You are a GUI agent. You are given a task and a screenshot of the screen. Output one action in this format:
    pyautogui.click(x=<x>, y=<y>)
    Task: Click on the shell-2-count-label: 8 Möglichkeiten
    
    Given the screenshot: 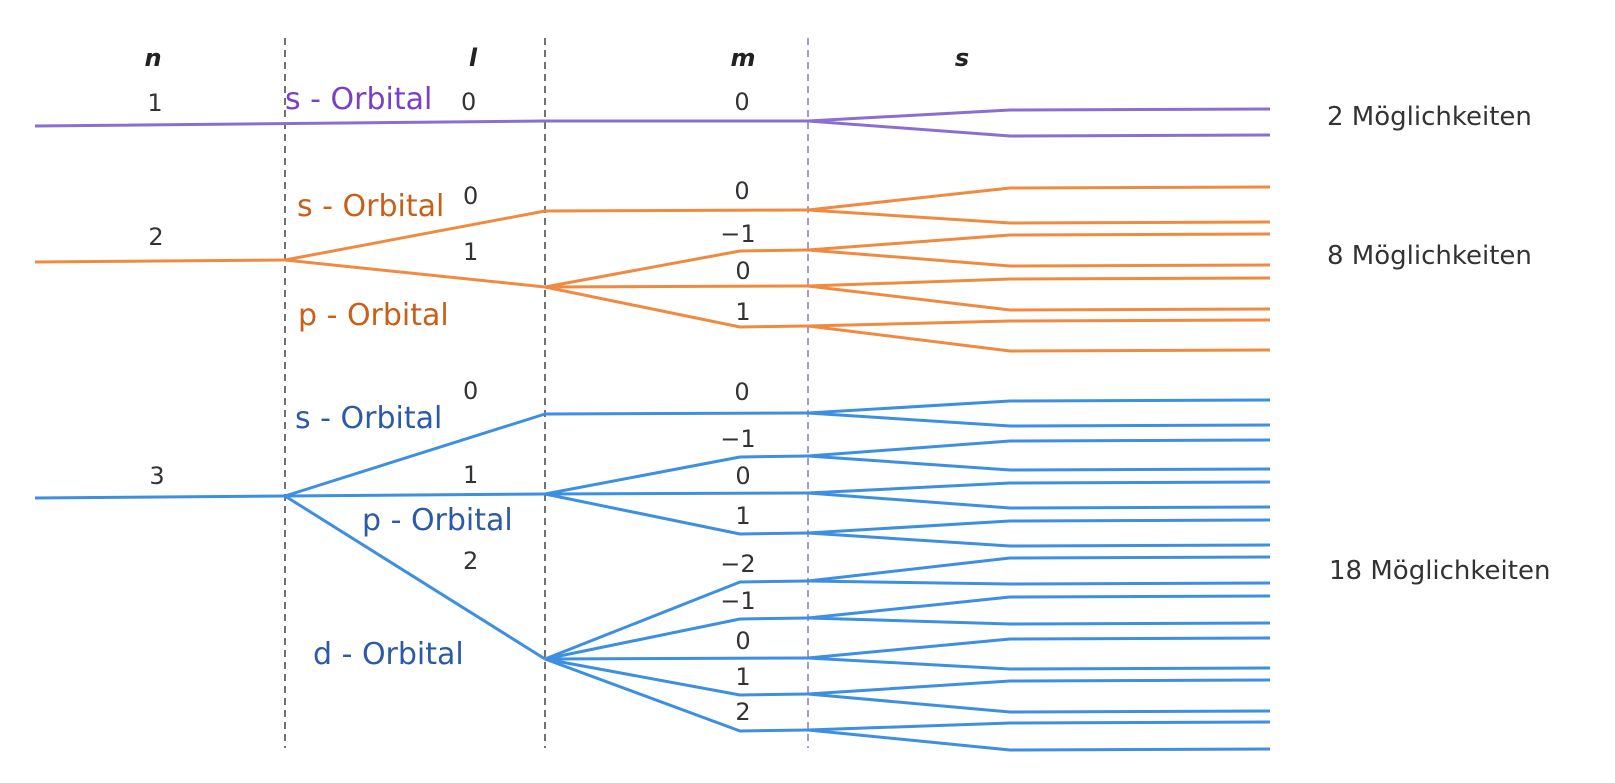 What is the action you would take?
    pyautogui.click(x=1429, y=256)
    